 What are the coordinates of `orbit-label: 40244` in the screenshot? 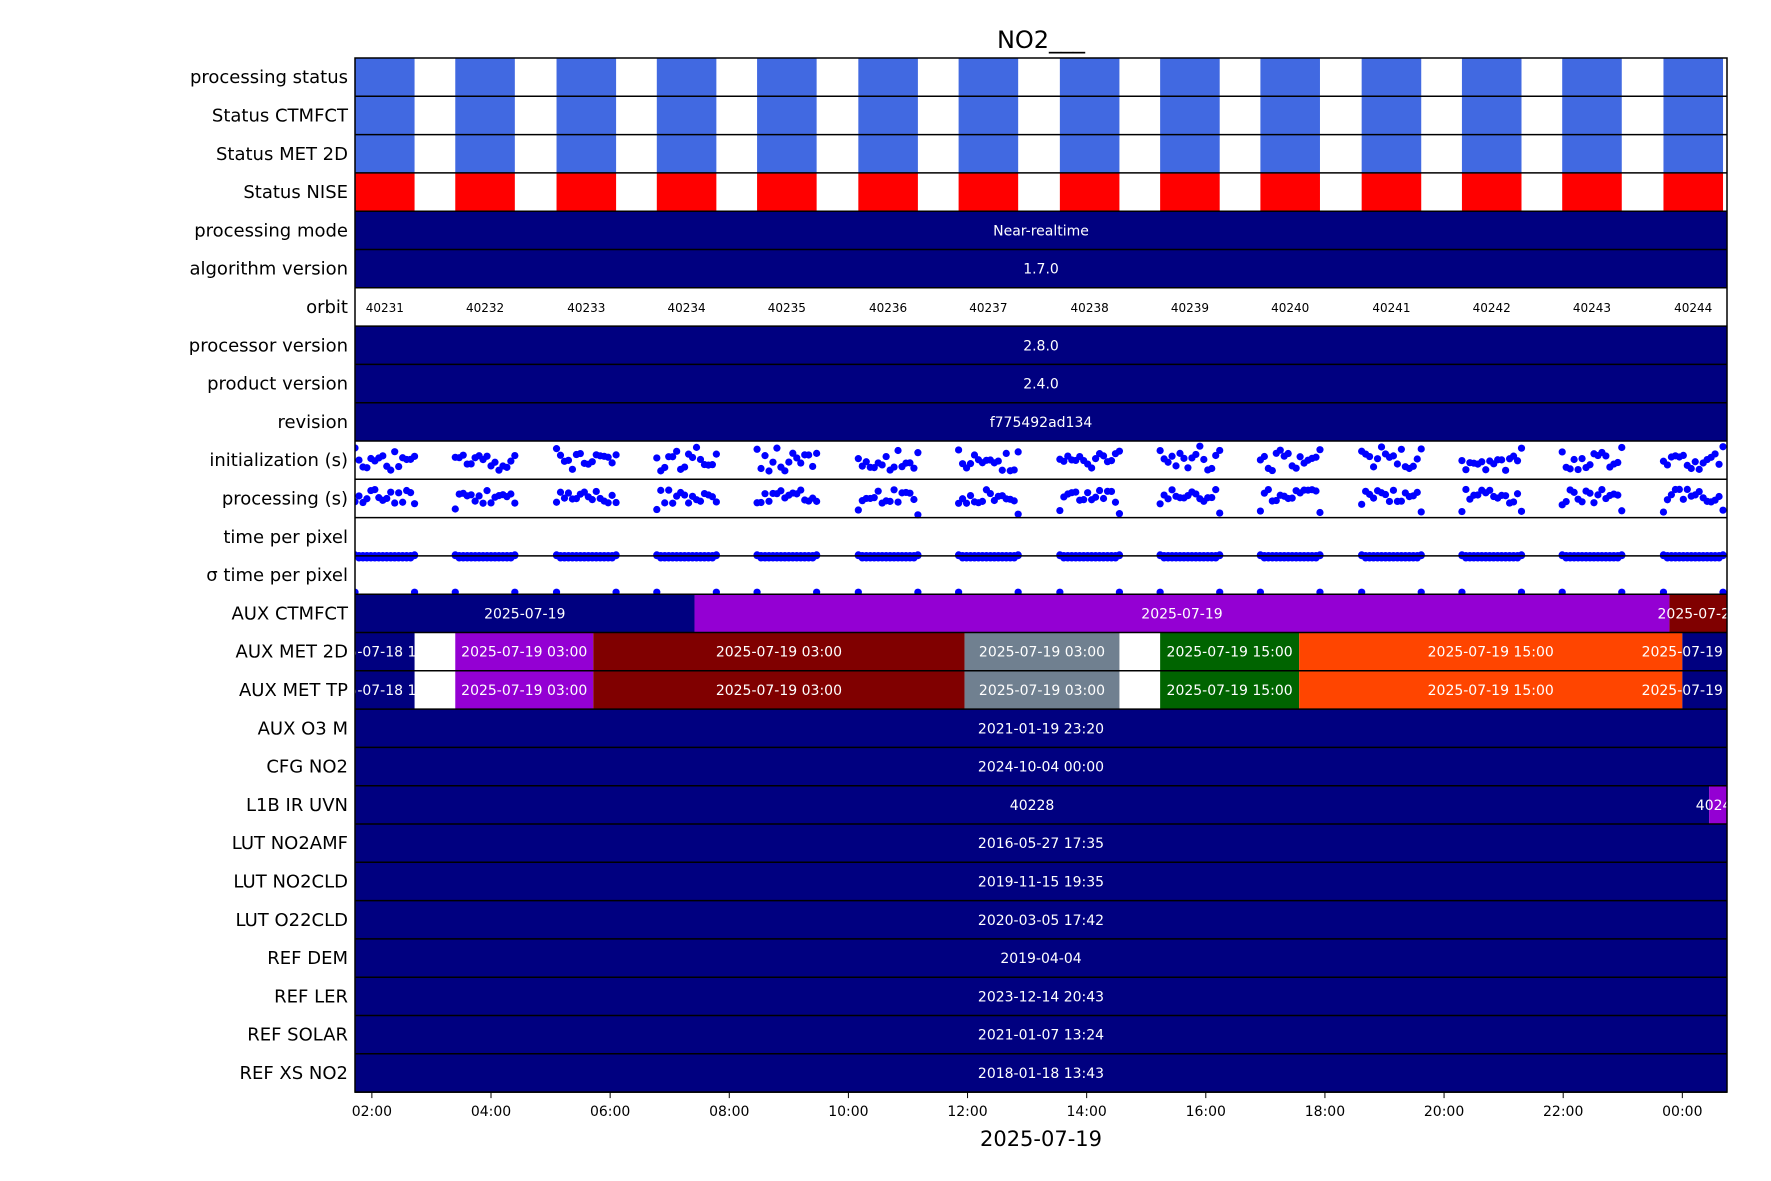 It's located at (1693, 308).